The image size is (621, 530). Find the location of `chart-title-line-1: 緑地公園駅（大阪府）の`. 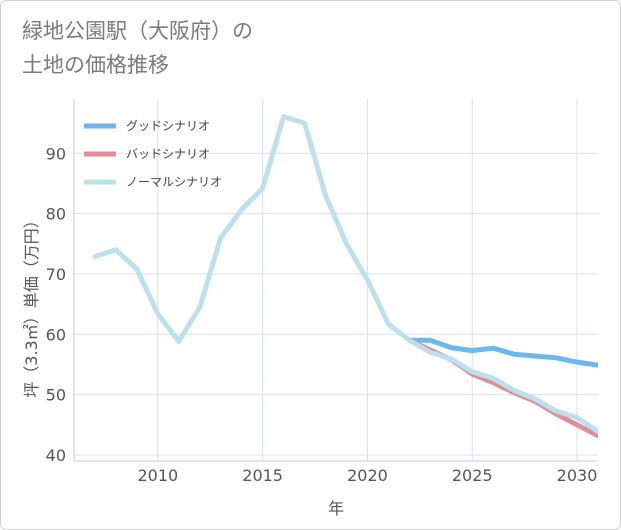

chart-title-line-1: 緑地公園駅（大阪府）の is located at coordinates (137, 31).